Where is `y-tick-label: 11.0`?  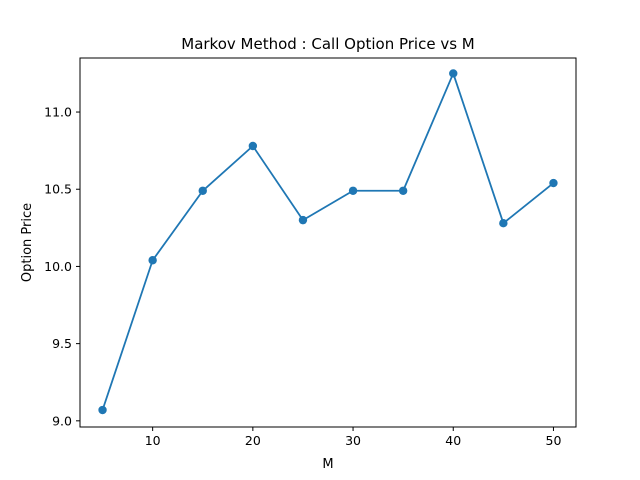
y-tick-label: 11.0 is located at coordinates (58, 112).